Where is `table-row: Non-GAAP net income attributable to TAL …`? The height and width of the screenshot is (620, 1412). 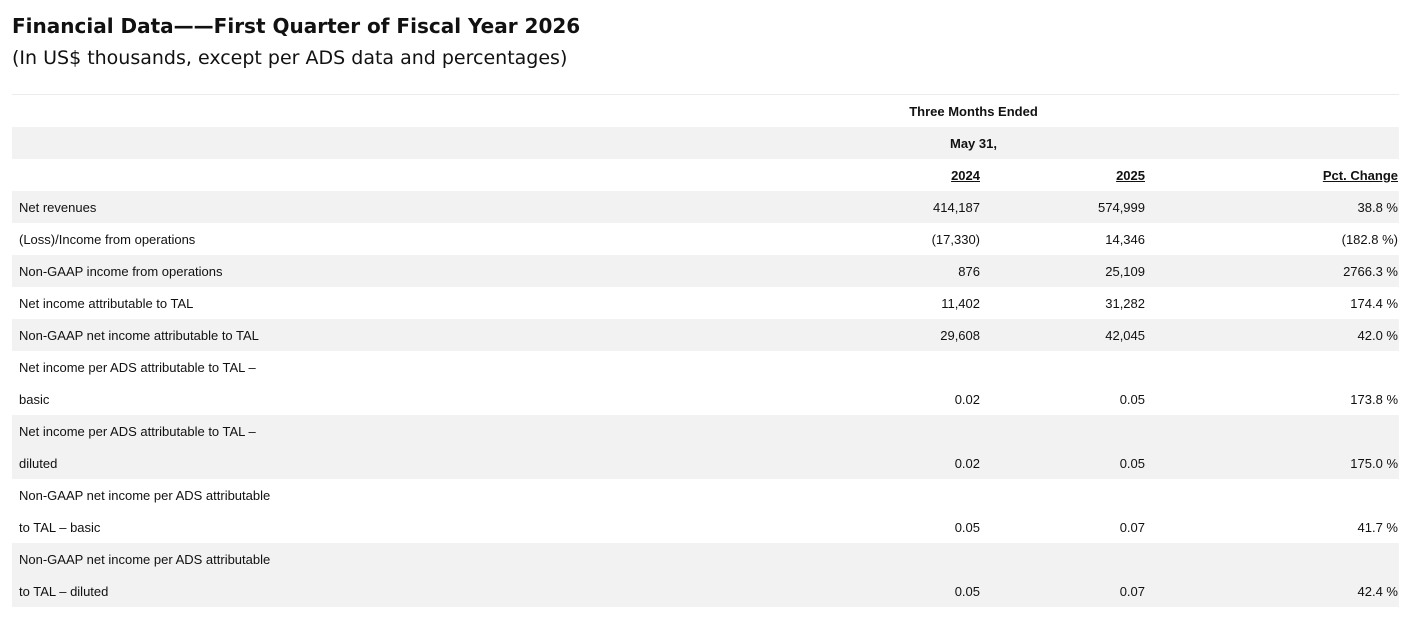
table-row: Non-GAAP net income attributable to TAL … is located at coordinates (705, 335).